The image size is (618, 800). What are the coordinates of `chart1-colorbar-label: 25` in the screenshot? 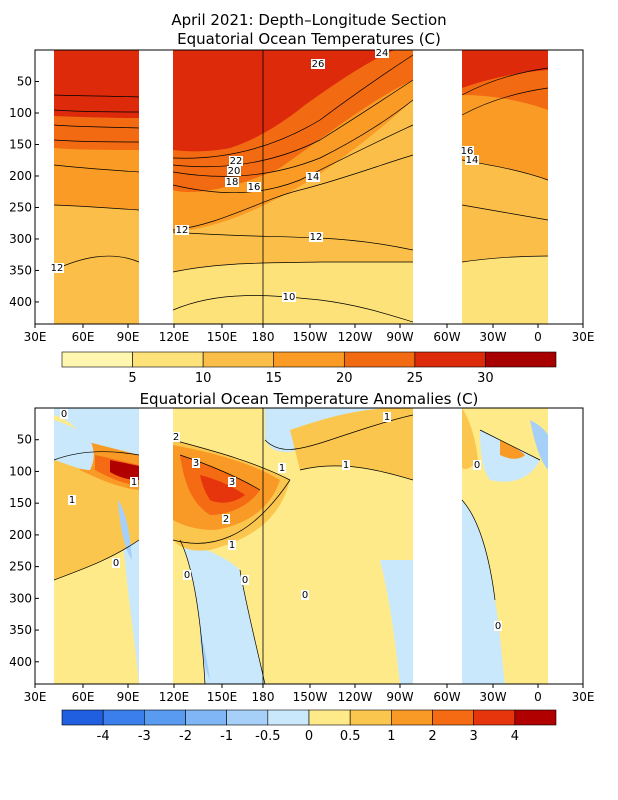 It's located at (415, 378).